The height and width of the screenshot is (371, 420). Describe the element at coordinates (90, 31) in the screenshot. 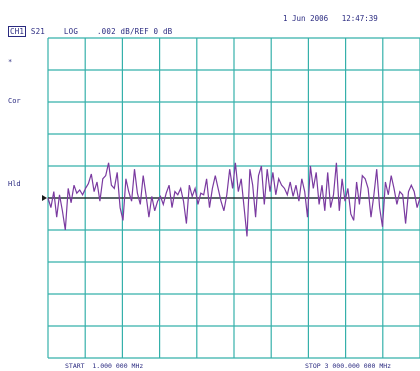

I see `channel-status-line: CH1 S21 LOG .002 dB/REF 0 dB` at that location.